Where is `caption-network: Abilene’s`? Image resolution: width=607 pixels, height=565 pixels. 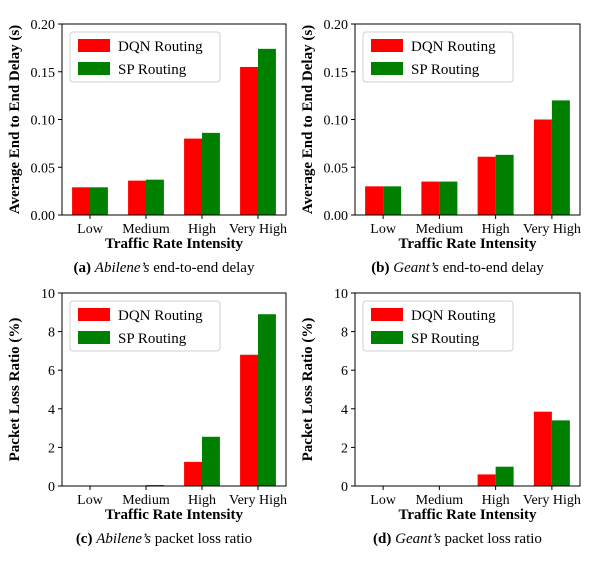 caption-network: Abilene’s is located at coordinates (123, 268).